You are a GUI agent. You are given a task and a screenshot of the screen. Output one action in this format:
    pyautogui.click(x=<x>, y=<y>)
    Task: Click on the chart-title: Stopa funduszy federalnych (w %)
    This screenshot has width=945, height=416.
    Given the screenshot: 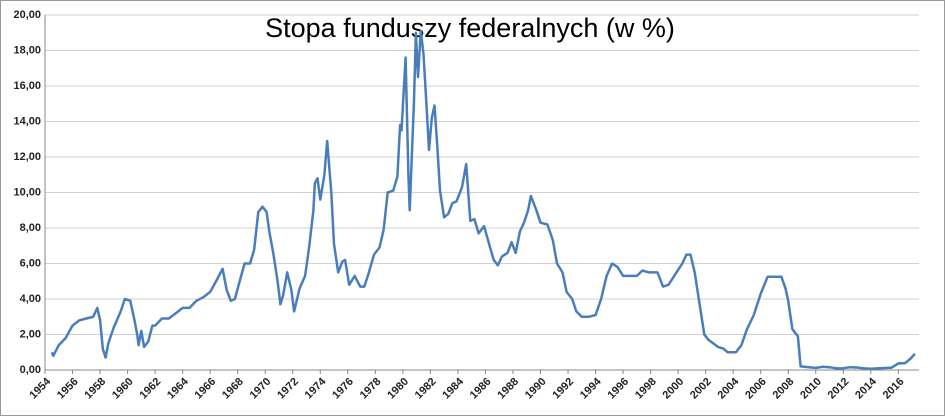 What is the action you would take?
    pyautogui.click(x=470, y=28)
    